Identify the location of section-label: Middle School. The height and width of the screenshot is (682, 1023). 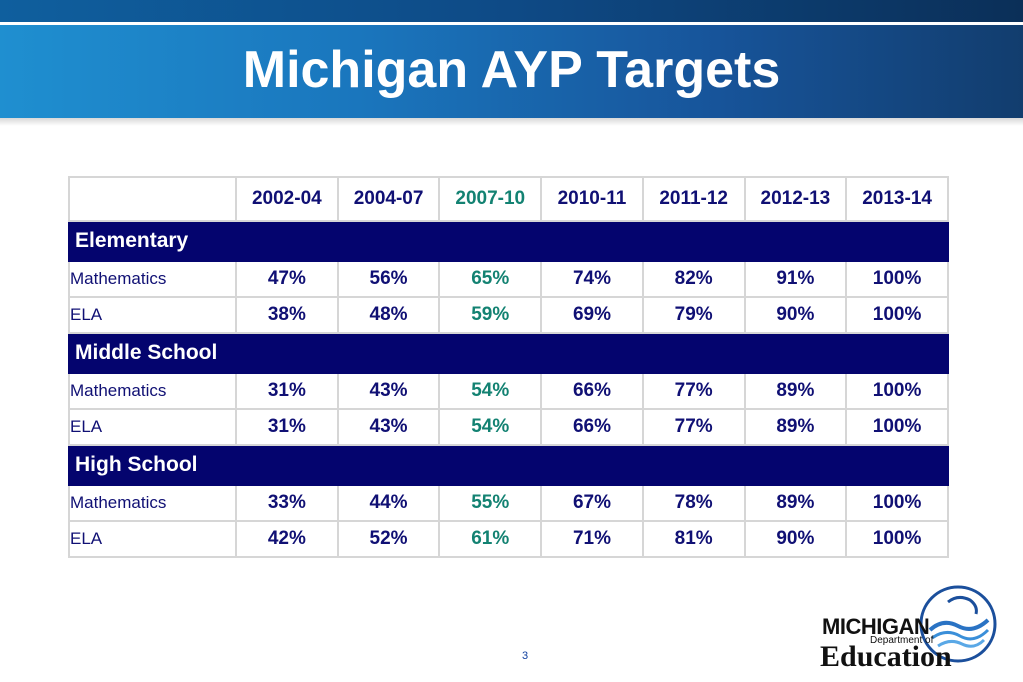
(508, 353).